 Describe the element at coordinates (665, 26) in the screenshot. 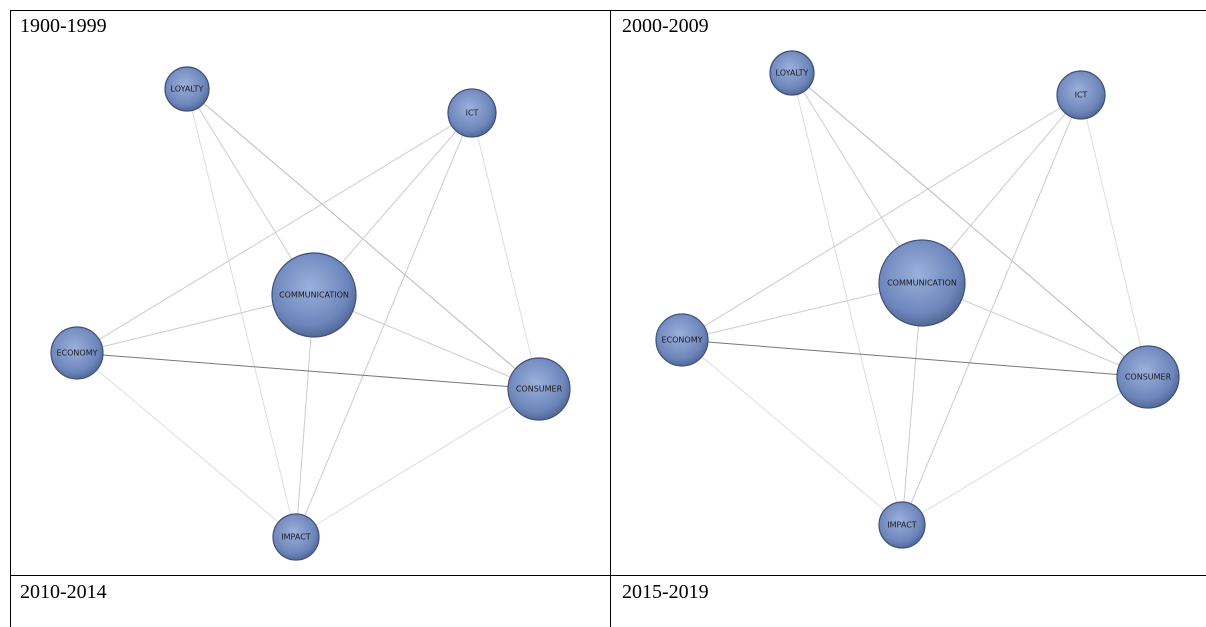

I see `panel-title: 2000-2009` at that location.